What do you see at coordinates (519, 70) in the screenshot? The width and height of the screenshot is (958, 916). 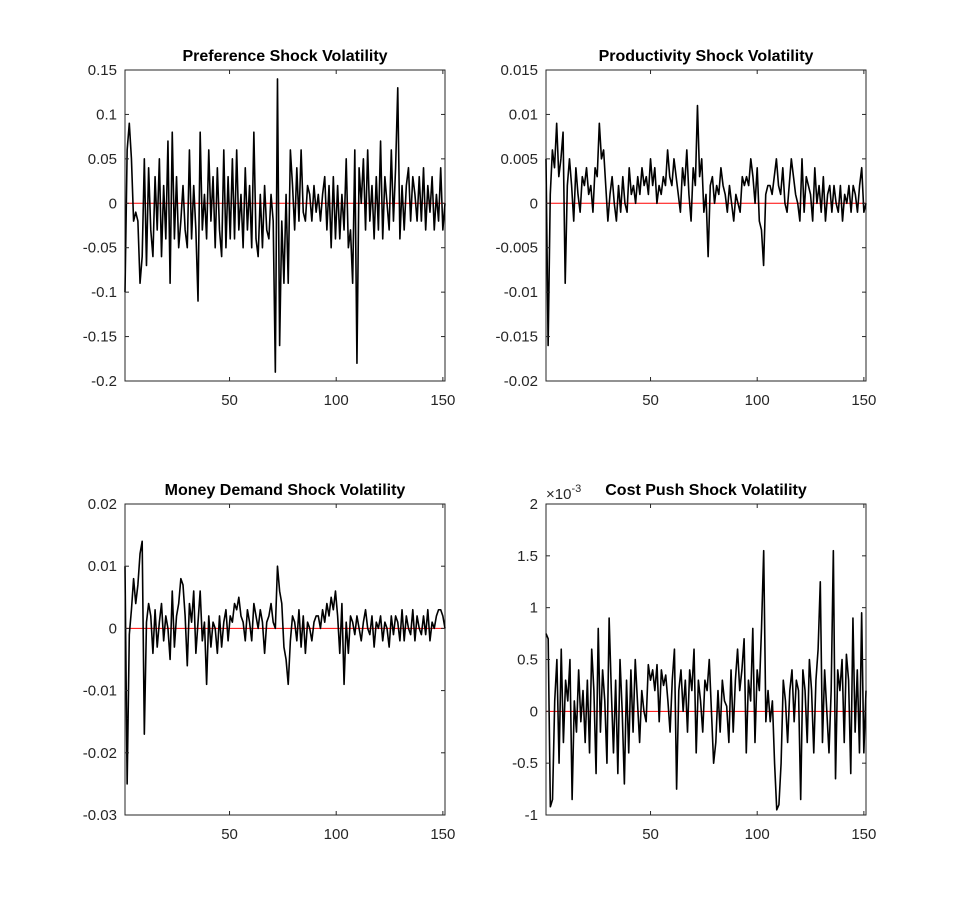 I see `y-tick-label: 0.015` at bounding box center [519, 70].